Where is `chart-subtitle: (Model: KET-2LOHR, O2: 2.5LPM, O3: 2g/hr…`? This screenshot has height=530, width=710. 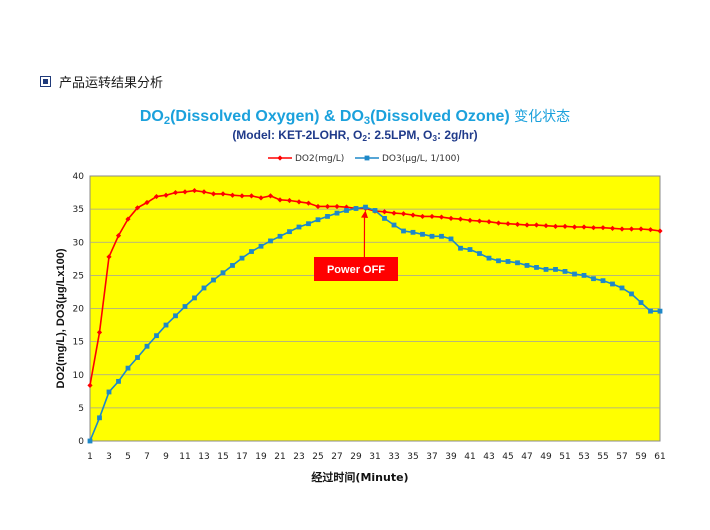
chart-subtitle: (Model: KET-2LOHR, O2: 2.5LPM, O3: 2g/hr… is located at coordinates (355, 135).